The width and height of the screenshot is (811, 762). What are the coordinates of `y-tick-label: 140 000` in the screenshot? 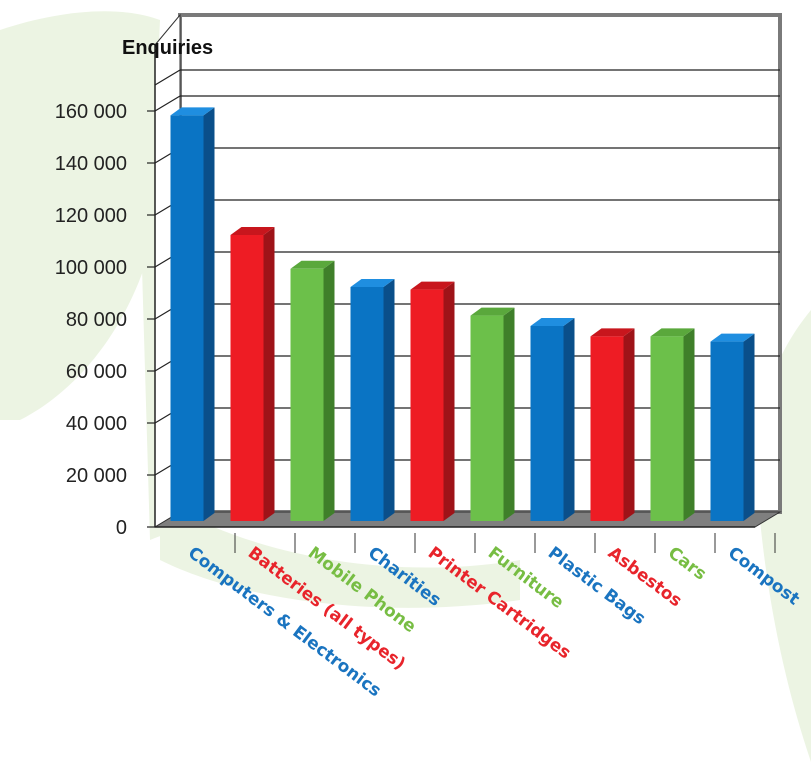 It's located at (91, 164).